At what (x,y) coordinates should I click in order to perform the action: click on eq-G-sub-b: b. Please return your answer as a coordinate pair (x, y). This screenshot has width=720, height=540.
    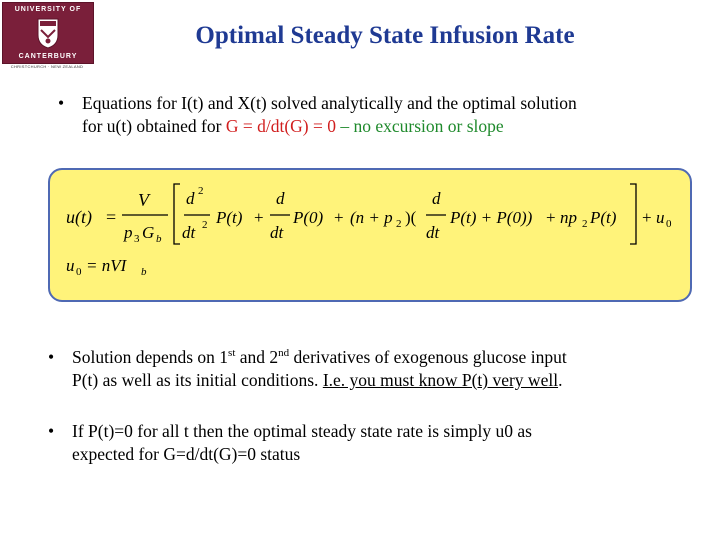
    Looking at the image, I should click on (159, 239).